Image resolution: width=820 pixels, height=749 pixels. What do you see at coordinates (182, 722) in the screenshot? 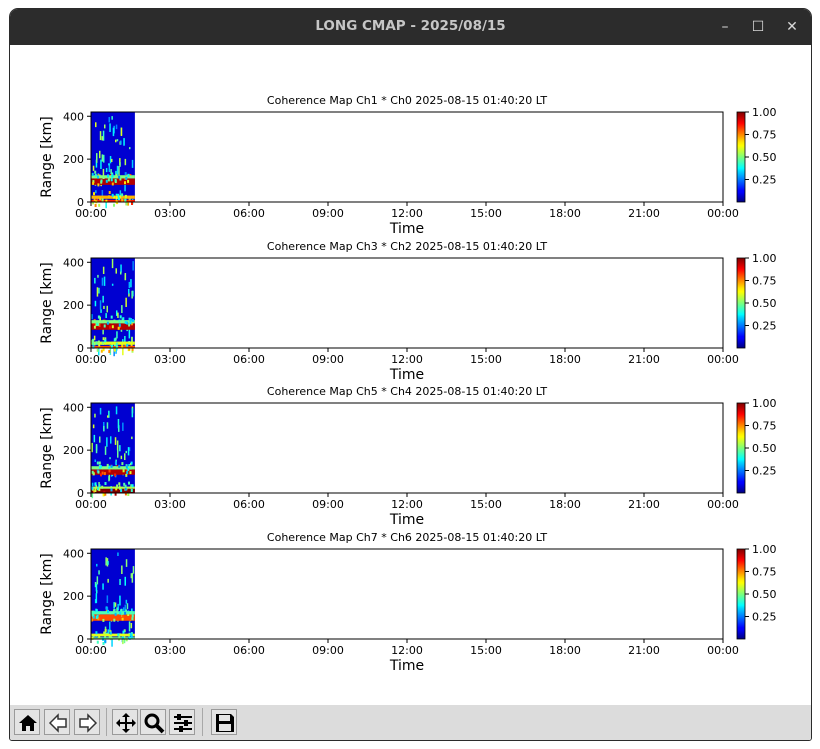
I see `configure-button` at bounding box center [182, 722].